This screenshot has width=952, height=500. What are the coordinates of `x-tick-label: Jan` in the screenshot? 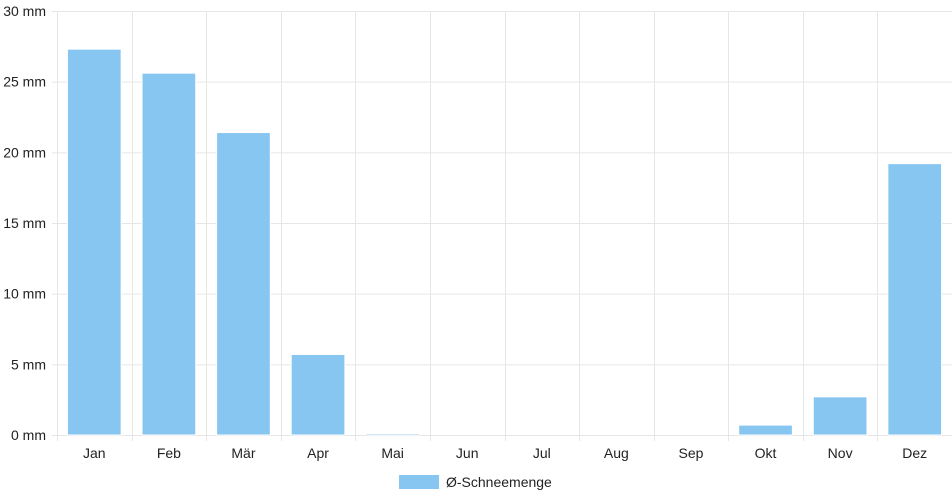 It's located at (94, 453).